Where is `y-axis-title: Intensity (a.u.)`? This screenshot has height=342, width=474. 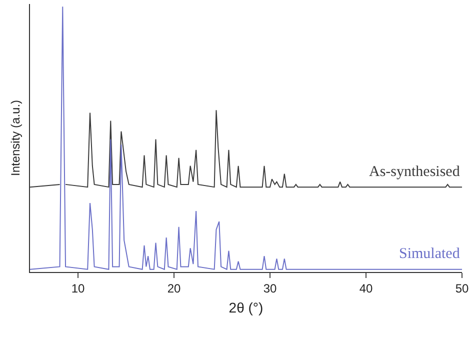
y-axis-title: Intensity (a.u.) is located at coordinates (15, 138).